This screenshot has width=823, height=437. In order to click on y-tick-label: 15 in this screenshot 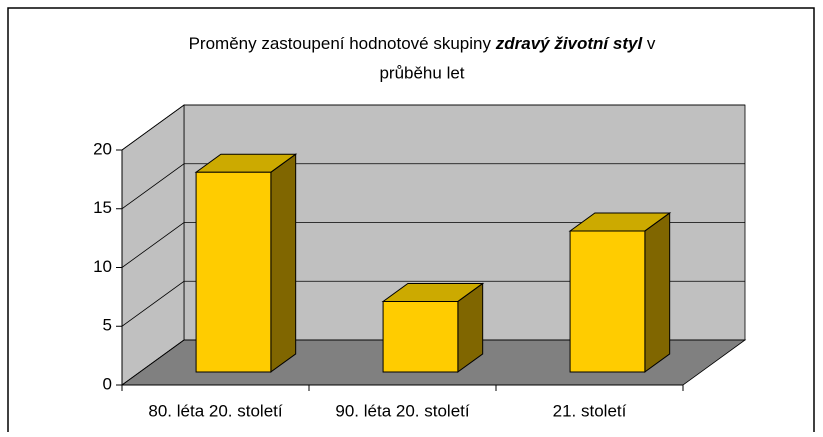, I will do `click(102, 207)`.